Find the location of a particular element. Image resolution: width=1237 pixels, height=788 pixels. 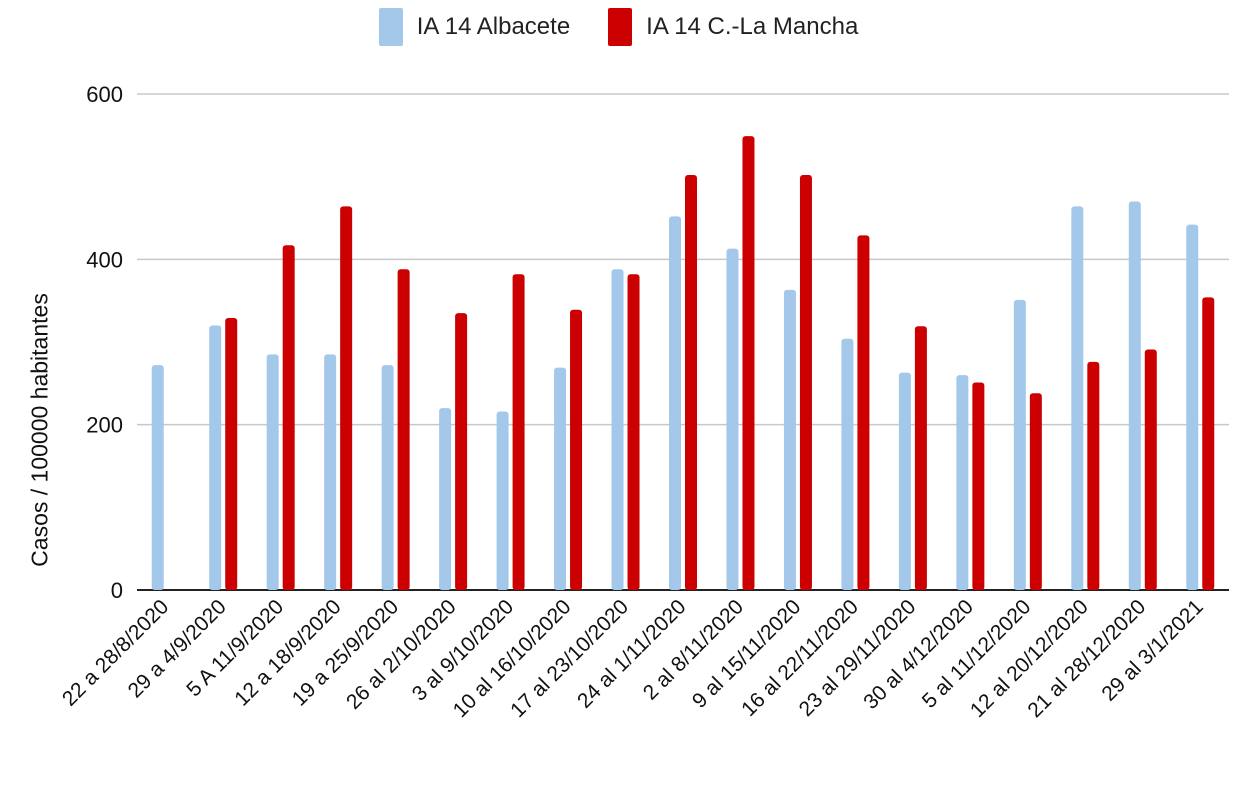

legend-item-albacete: IA 14 Albacete is located at coordinates (474, 27).